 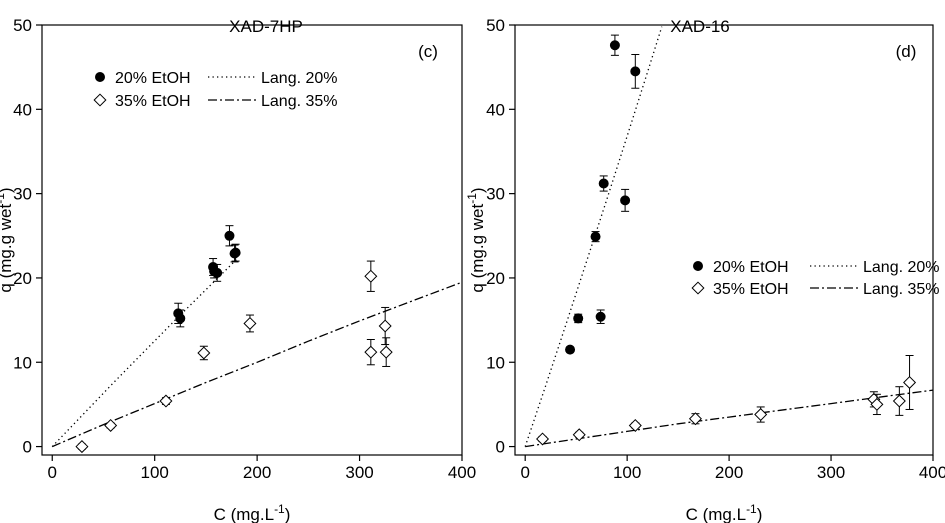 I want to click on panel-label: (d), so click(x=906, y=51).